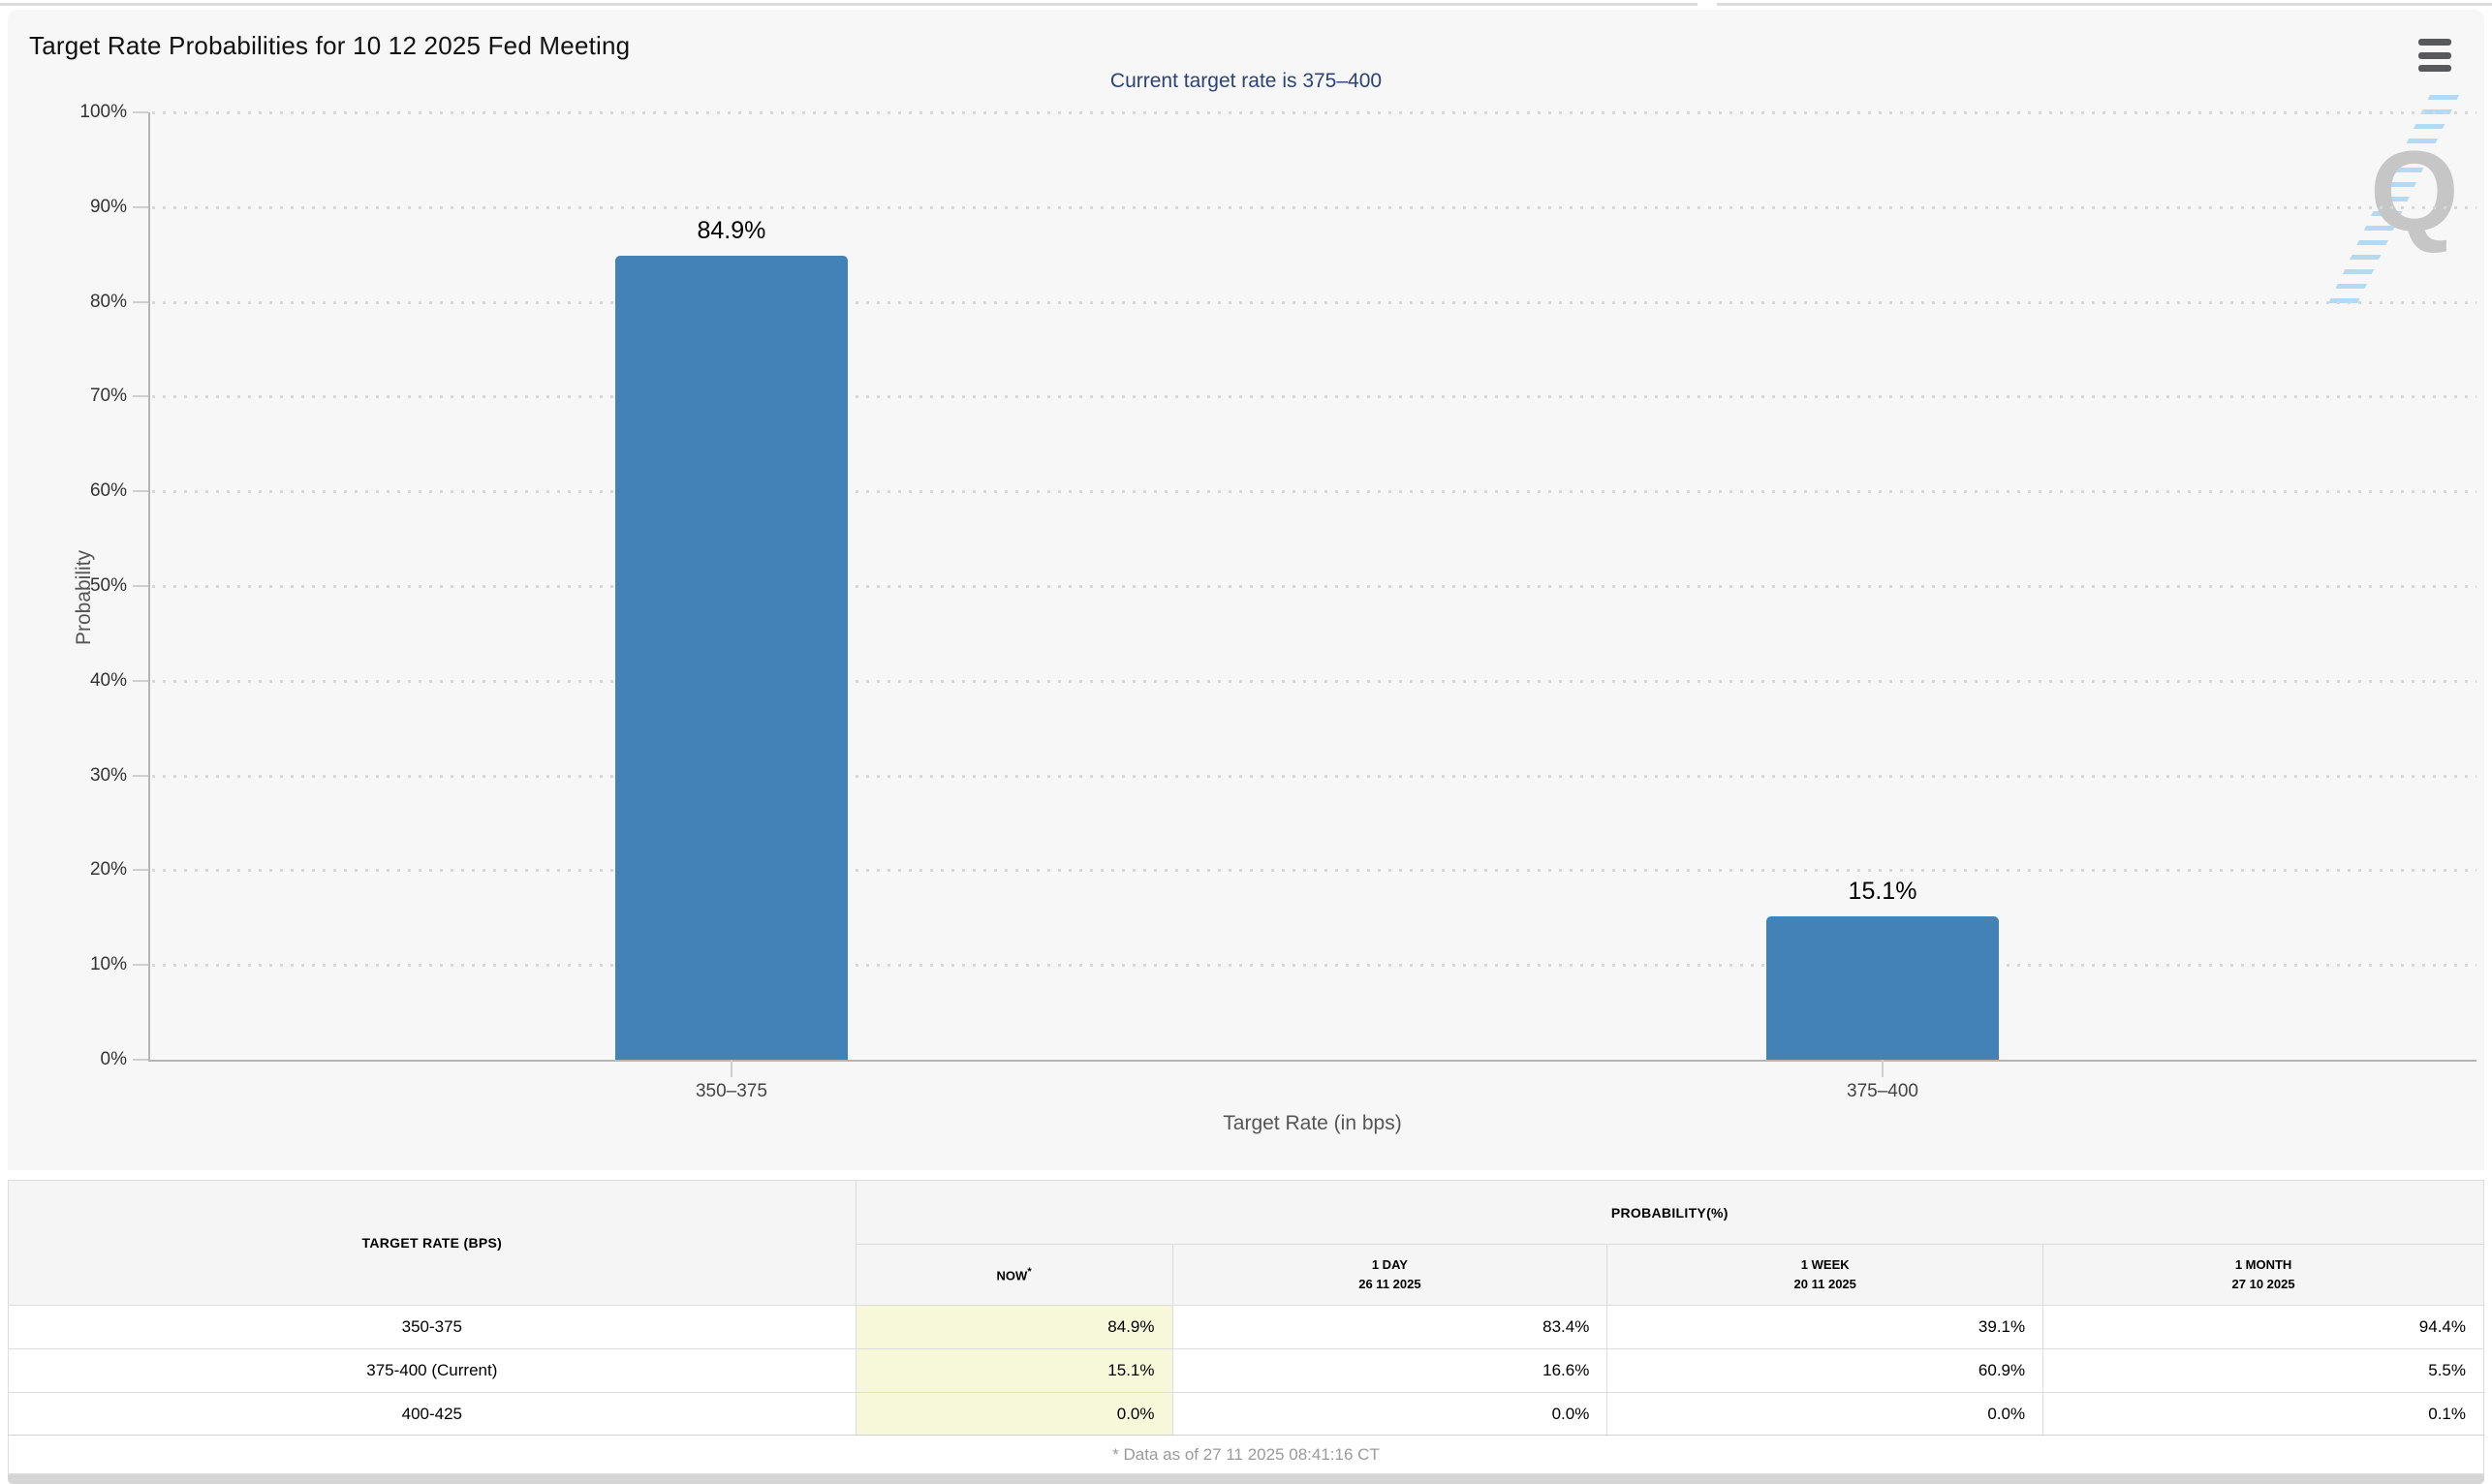 This screenshot has height=1484, width=2492. What do you see at coordinates (731, 230) in the screenshot?
I see `bar-value-label: 84.9%` at bounding box center [731, 230].